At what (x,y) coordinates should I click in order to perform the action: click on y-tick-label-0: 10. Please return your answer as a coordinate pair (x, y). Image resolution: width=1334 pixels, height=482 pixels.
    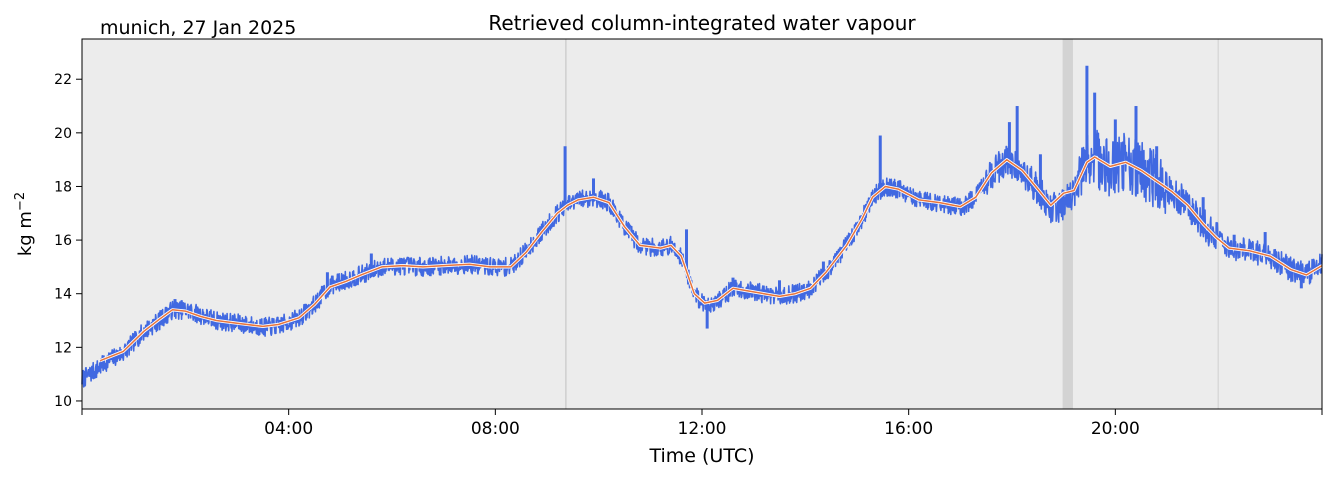
    Looking at the image, I should click on (63, 402).